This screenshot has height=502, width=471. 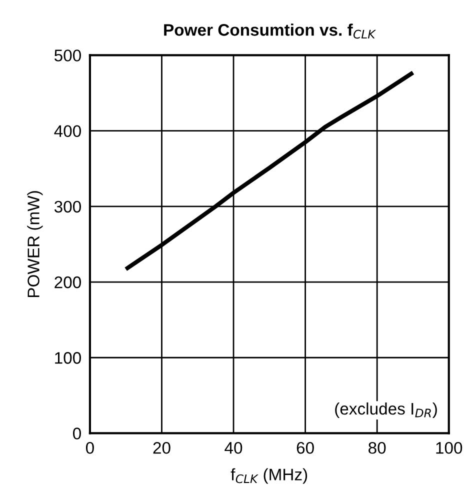 What do you see at coordinates (377, 448) in the screenshot?
I see `x-tick-label: 80` at bounding box center [377, 448].